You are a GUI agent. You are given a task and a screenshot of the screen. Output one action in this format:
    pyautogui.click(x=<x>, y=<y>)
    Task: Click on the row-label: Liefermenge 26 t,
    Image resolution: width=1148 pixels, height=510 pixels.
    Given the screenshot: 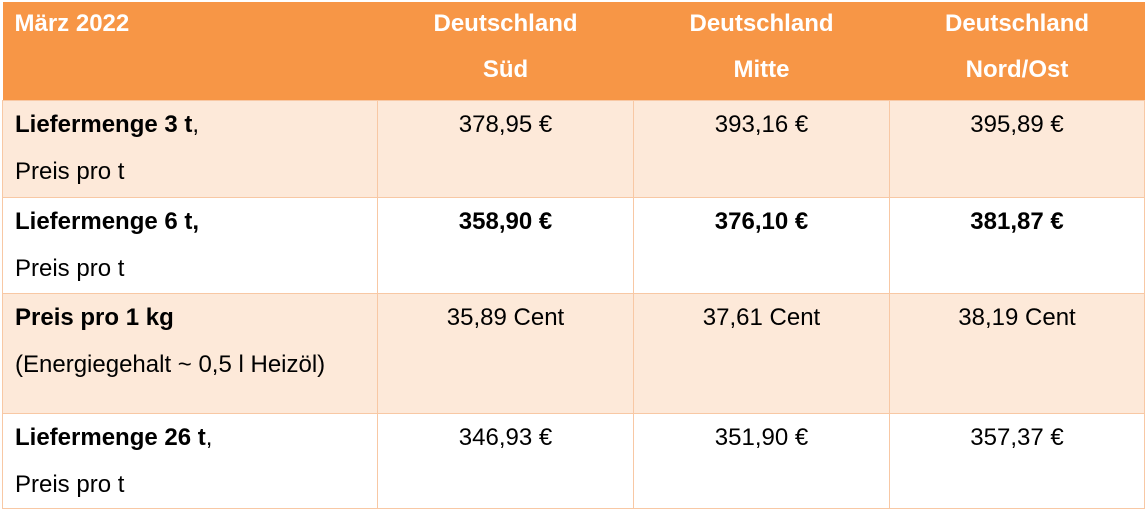 What is the action you would take?
    pyautogui.click(x=196, y=437)
    